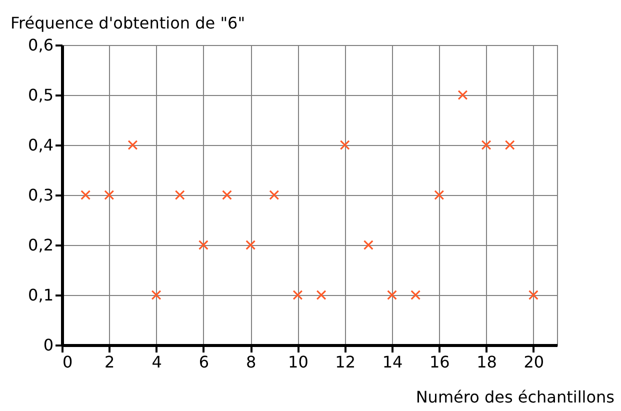 The width and height of the screenshot is (621, 411). I want to click on y-tick-label: 0,4, so click(41, 145).